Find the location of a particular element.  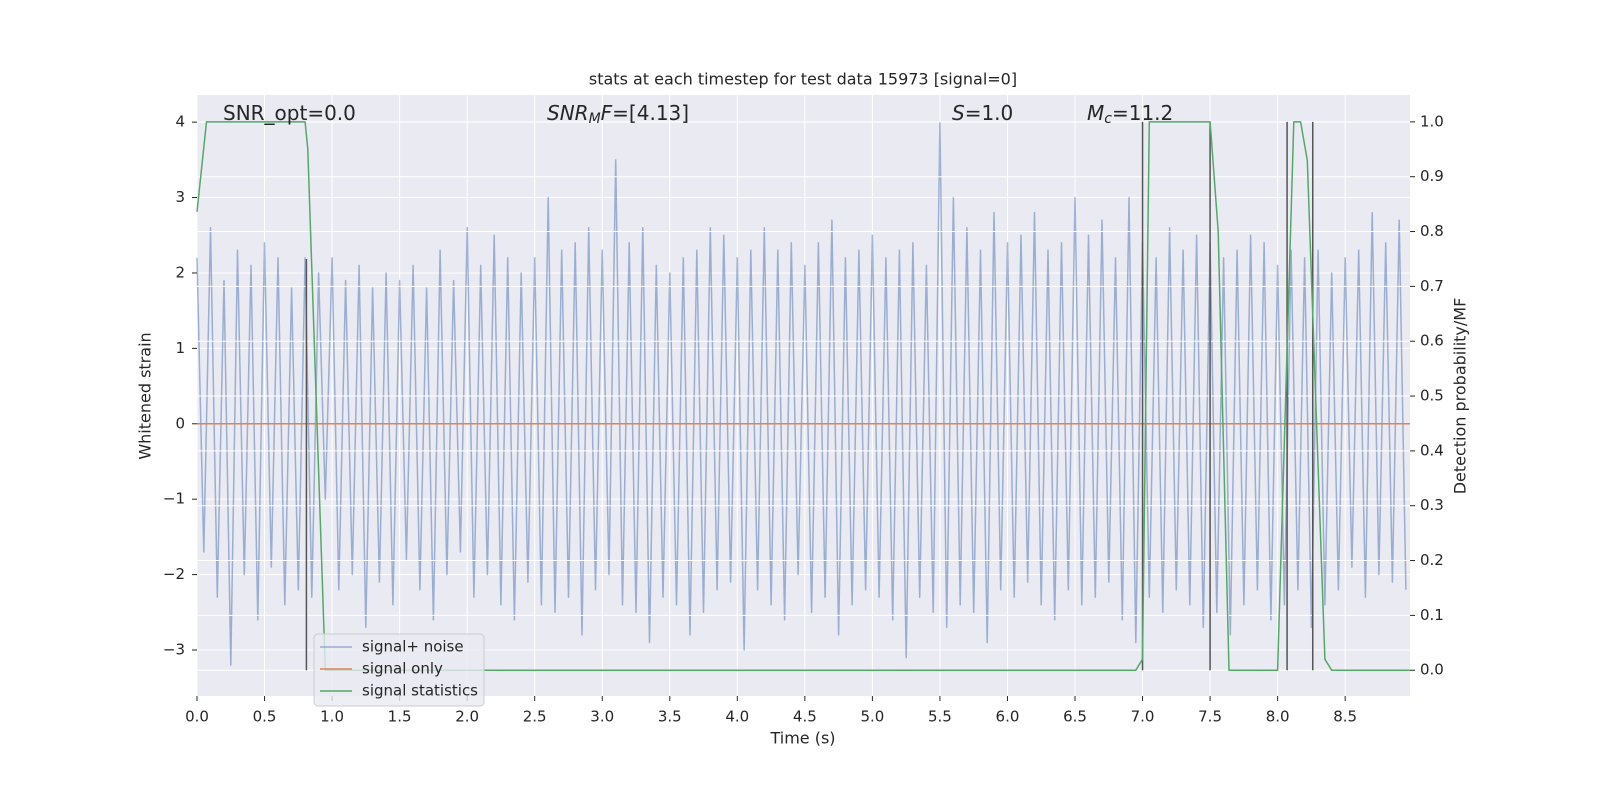

annotation: S=1.0 is located at coordinates (982, 113).